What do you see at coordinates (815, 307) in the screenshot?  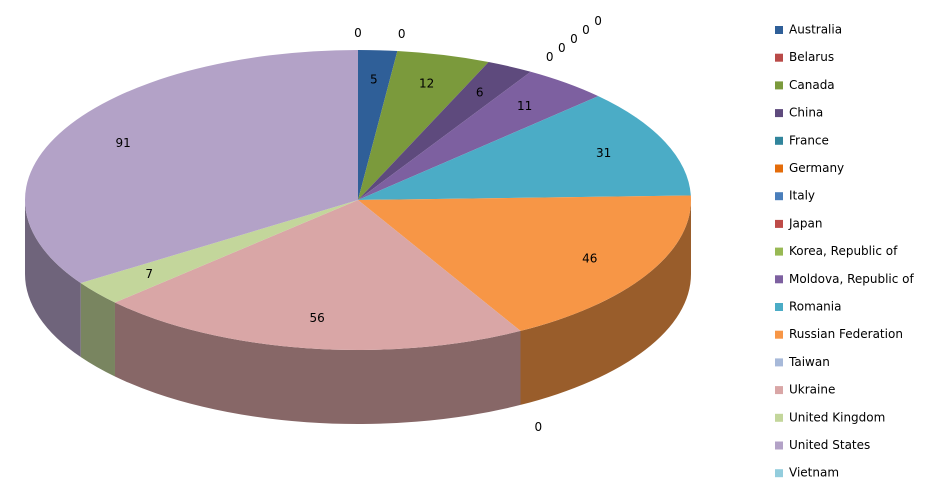 I see `legend-label: Romania` at bounding box center [815, 307].